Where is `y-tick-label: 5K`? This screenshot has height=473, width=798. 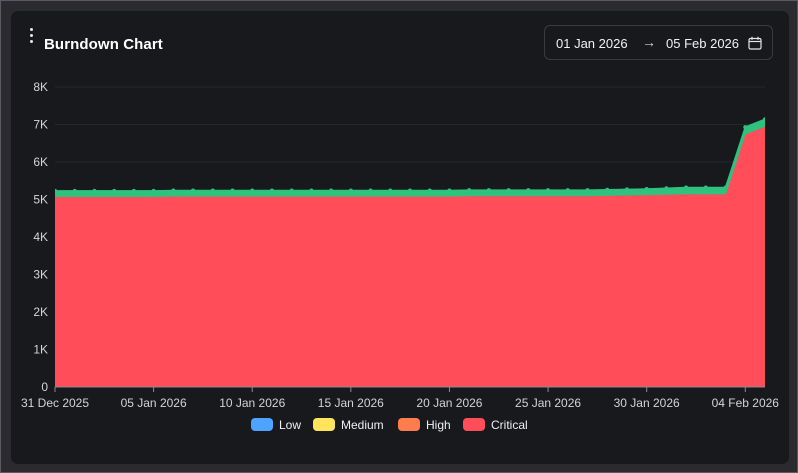
y-tick-label: 5K is located at coordinates (40, 200).